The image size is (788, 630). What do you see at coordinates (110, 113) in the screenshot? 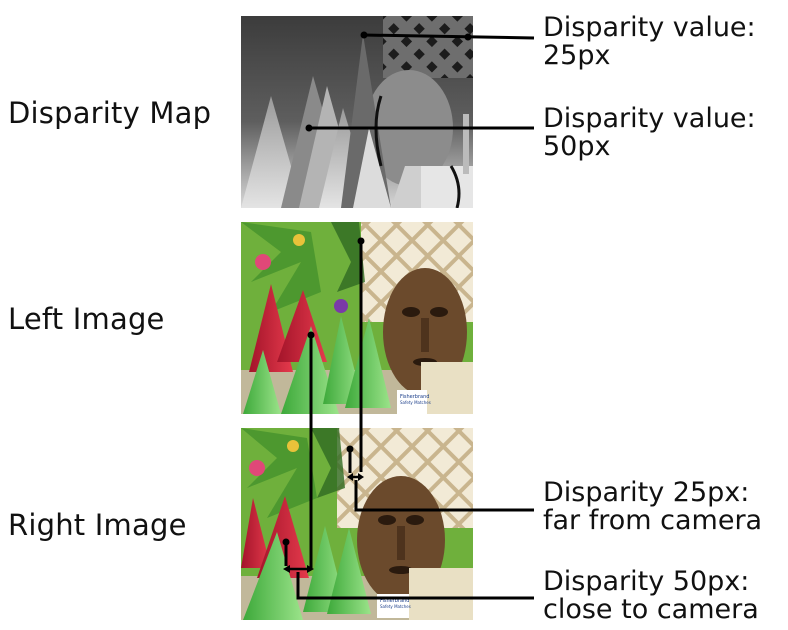
I see `label-disparity-map: Disparity Map` at bounding box center [110, 113].